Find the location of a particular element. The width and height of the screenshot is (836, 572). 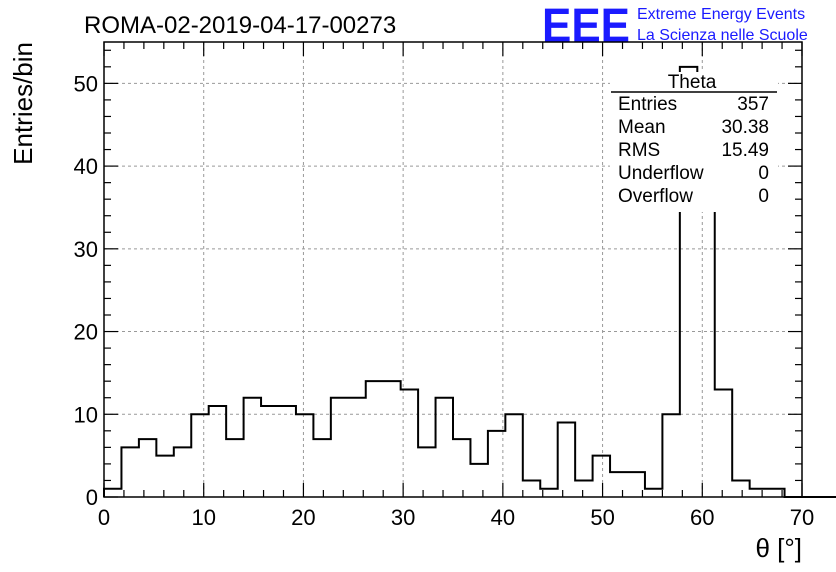

x-tick-label: 60 is located at coordinates (702, 517).